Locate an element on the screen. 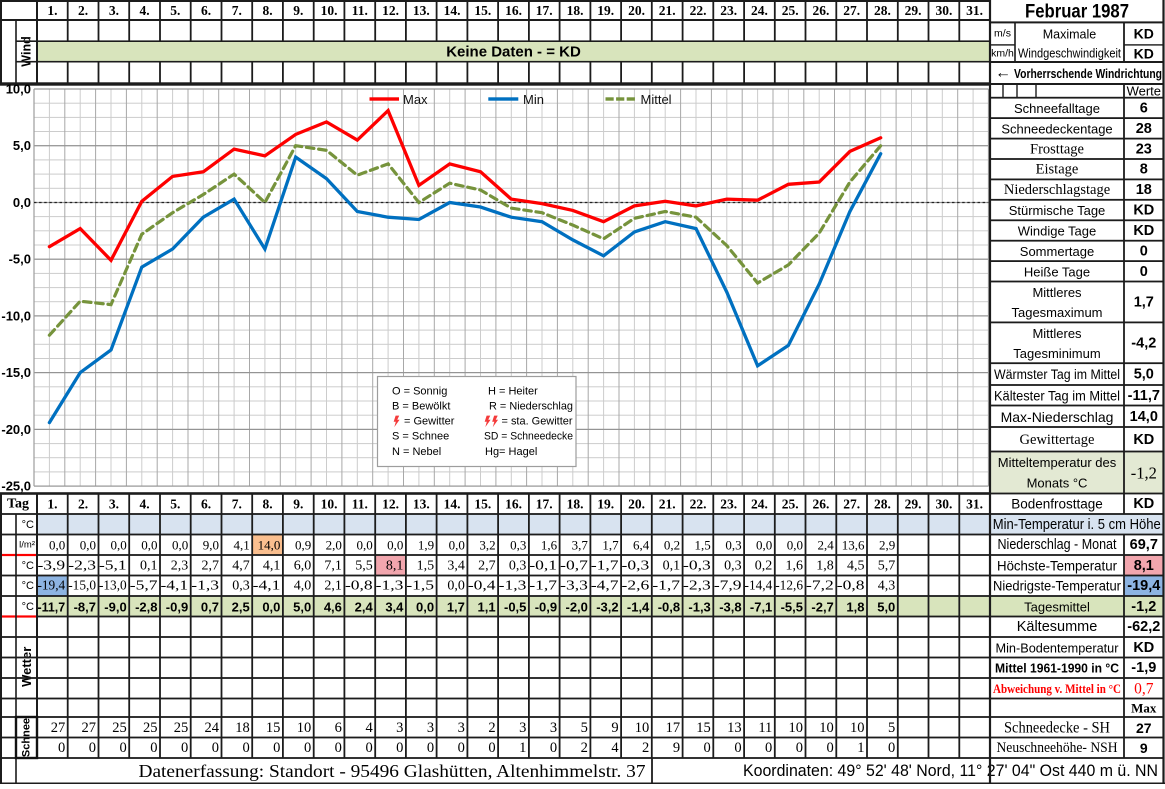  svg-text: 10,0 is located at coordinates (18, 89).